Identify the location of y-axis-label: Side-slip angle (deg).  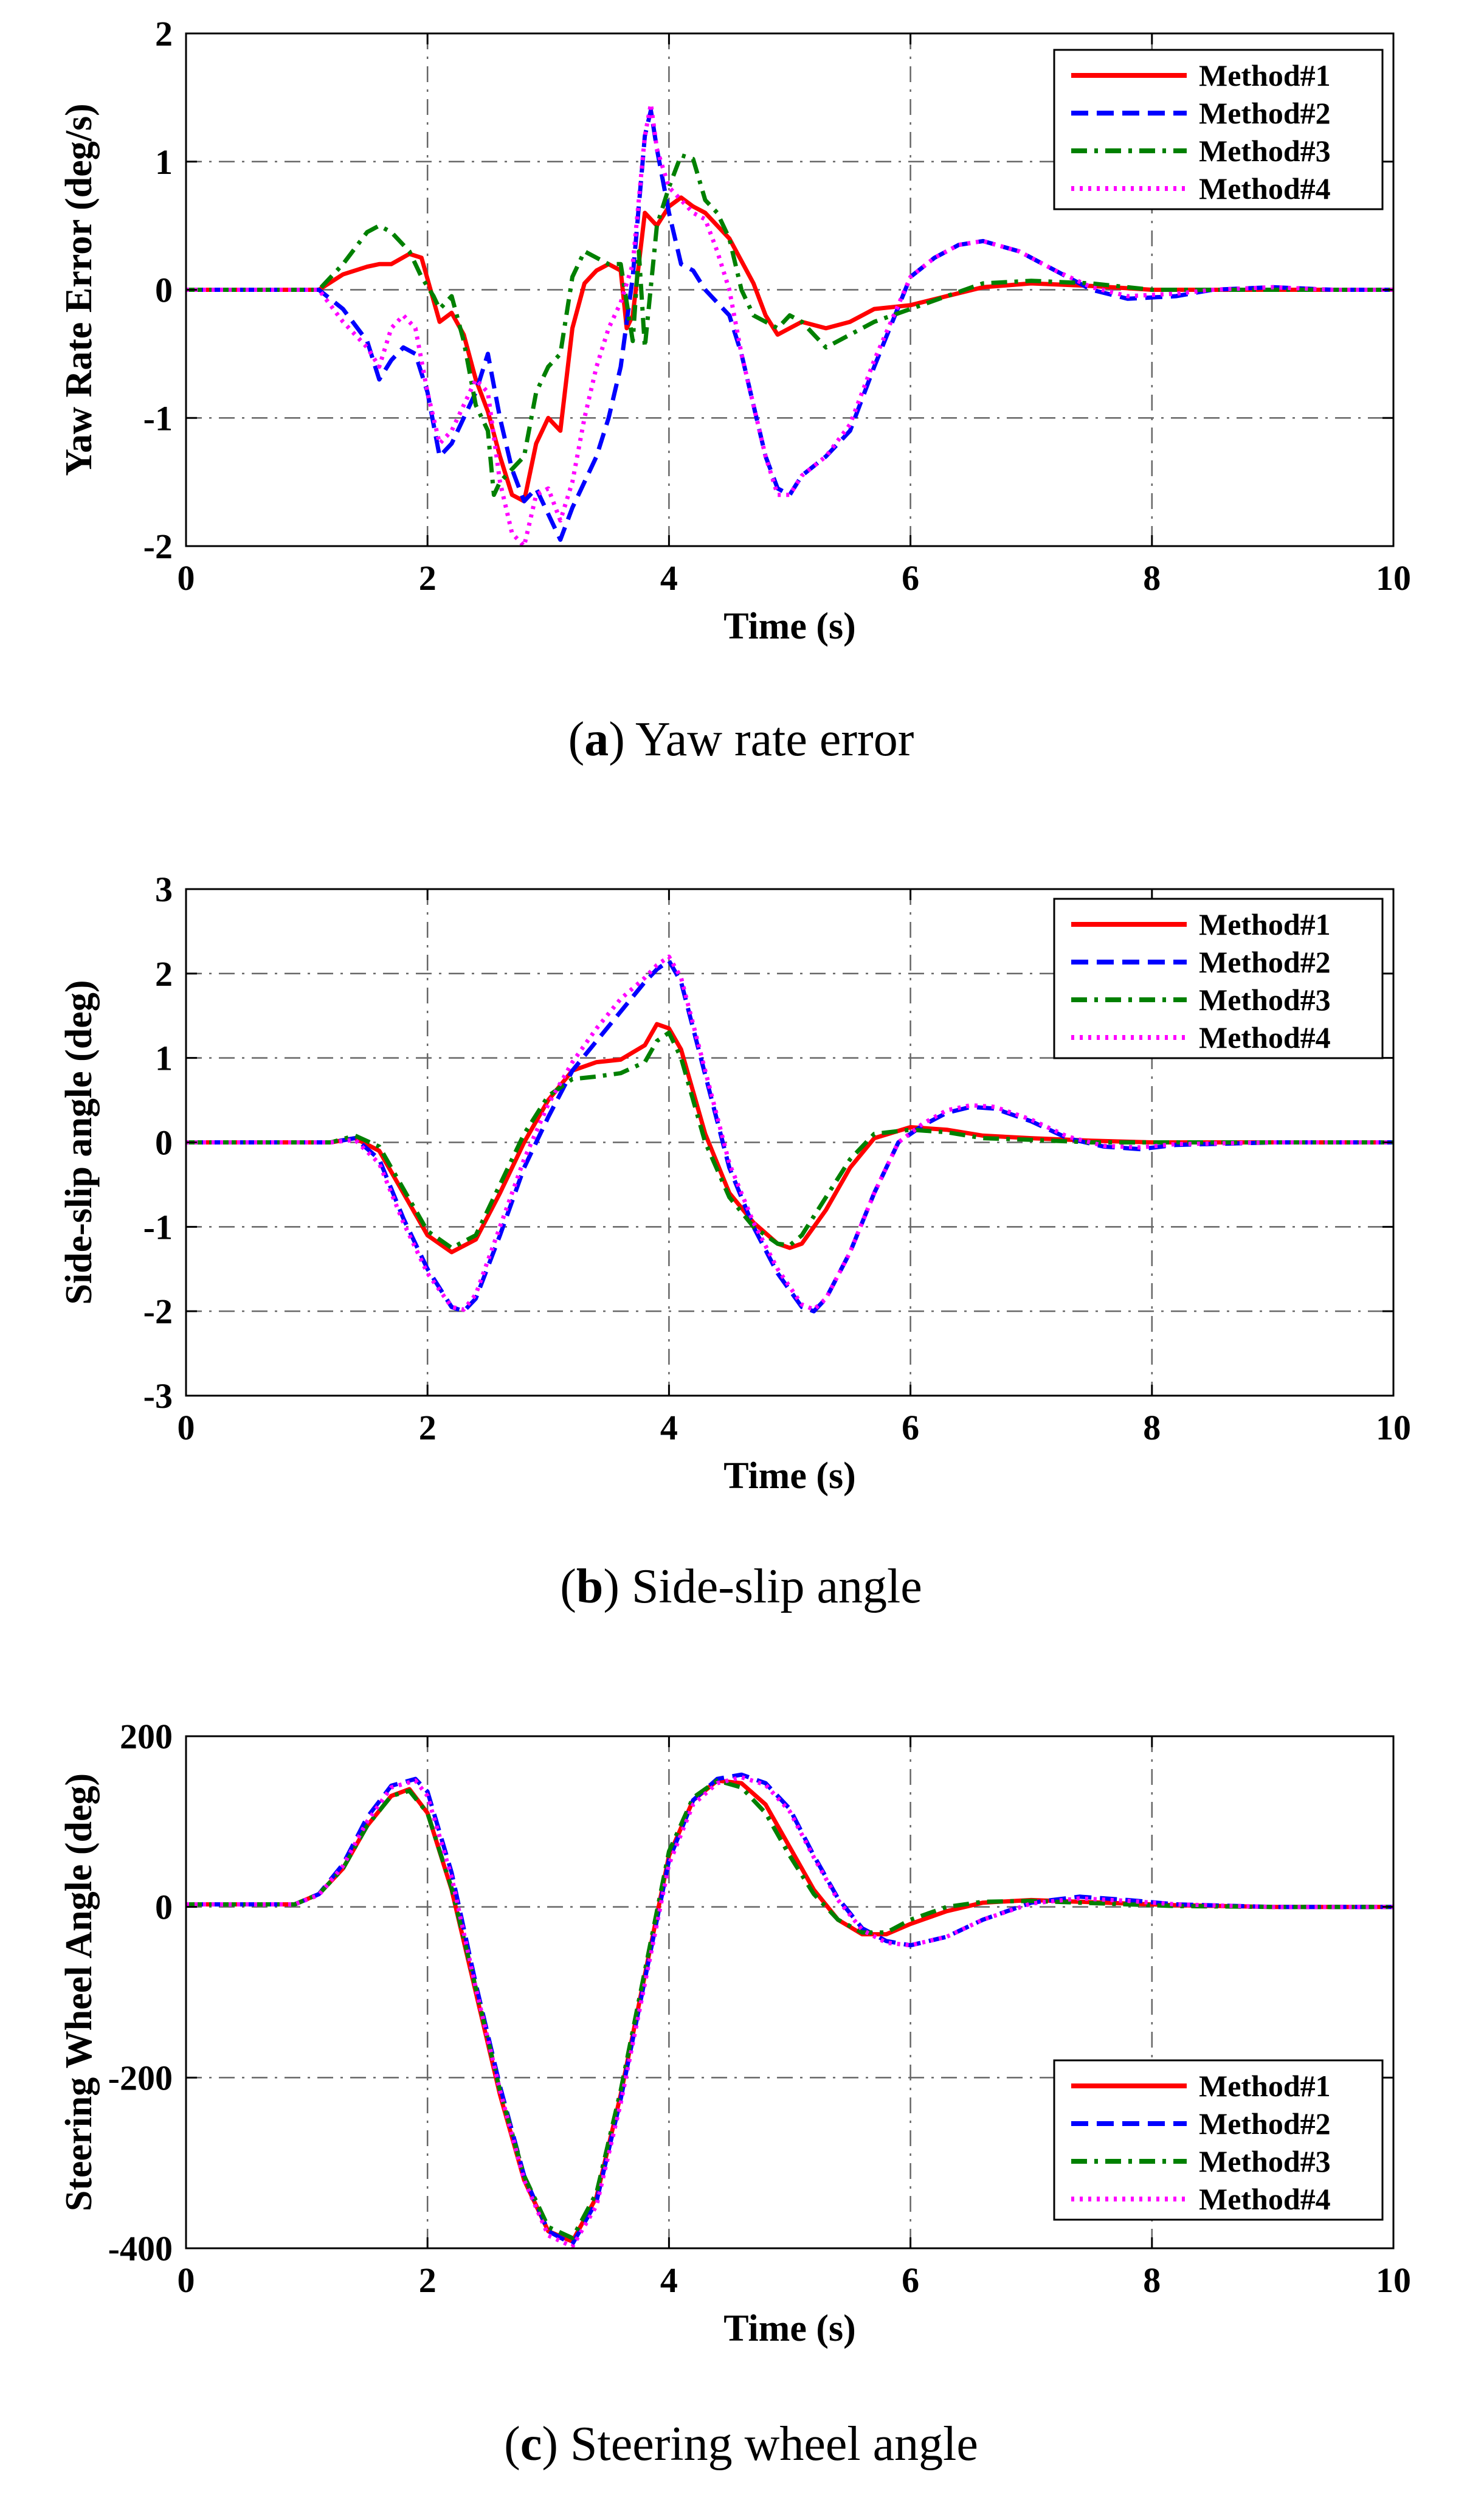
(79, 1142).